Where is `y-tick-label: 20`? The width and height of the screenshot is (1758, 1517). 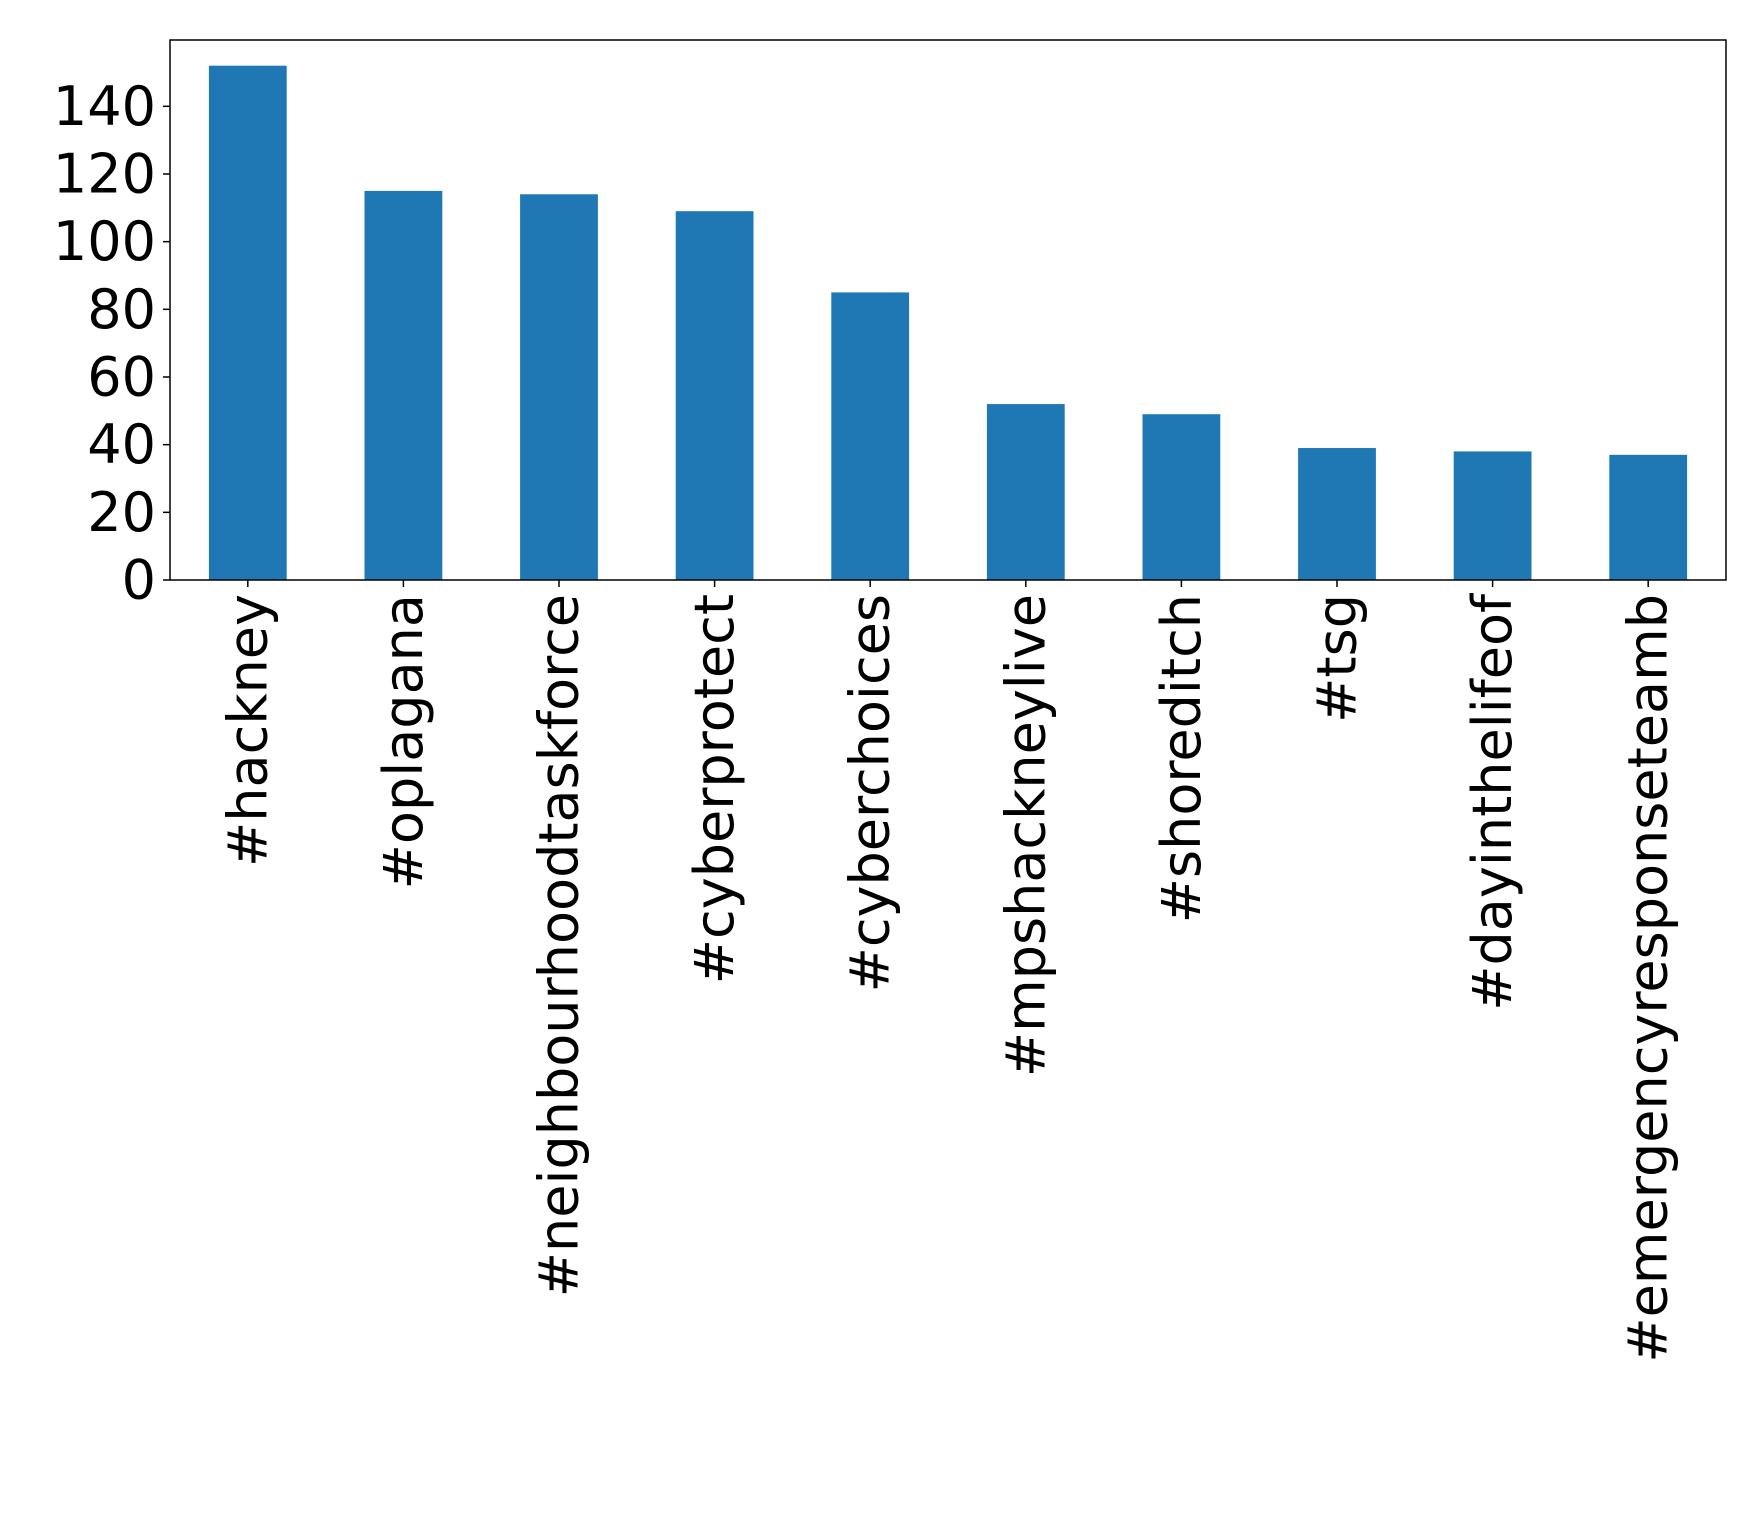
y-tick-label: 20 is located at coordinates (121, 512).